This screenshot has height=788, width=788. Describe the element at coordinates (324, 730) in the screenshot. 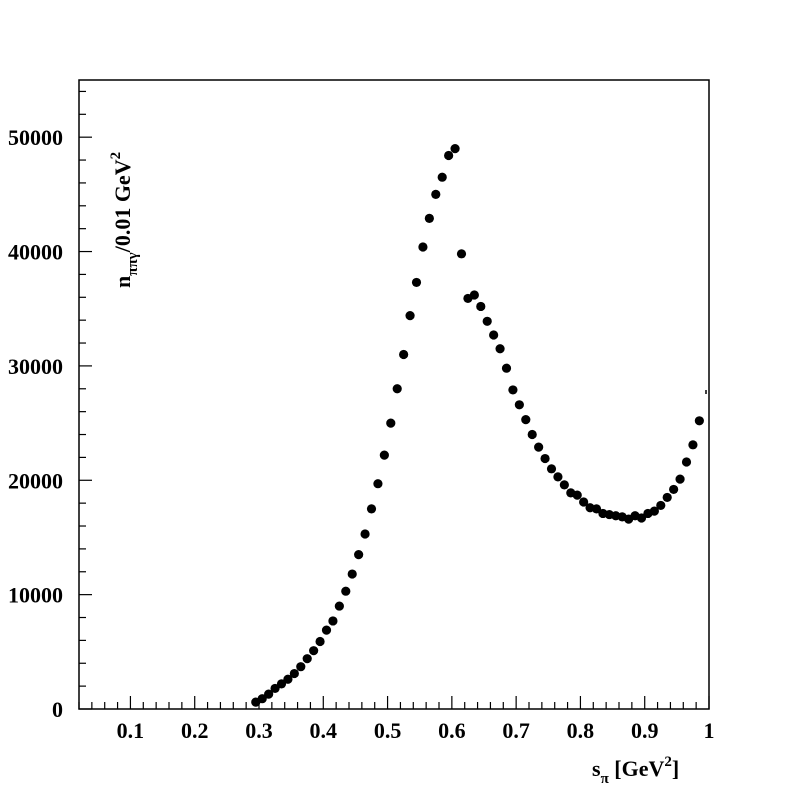

I see `x-tick-label: 0.4` at that location.